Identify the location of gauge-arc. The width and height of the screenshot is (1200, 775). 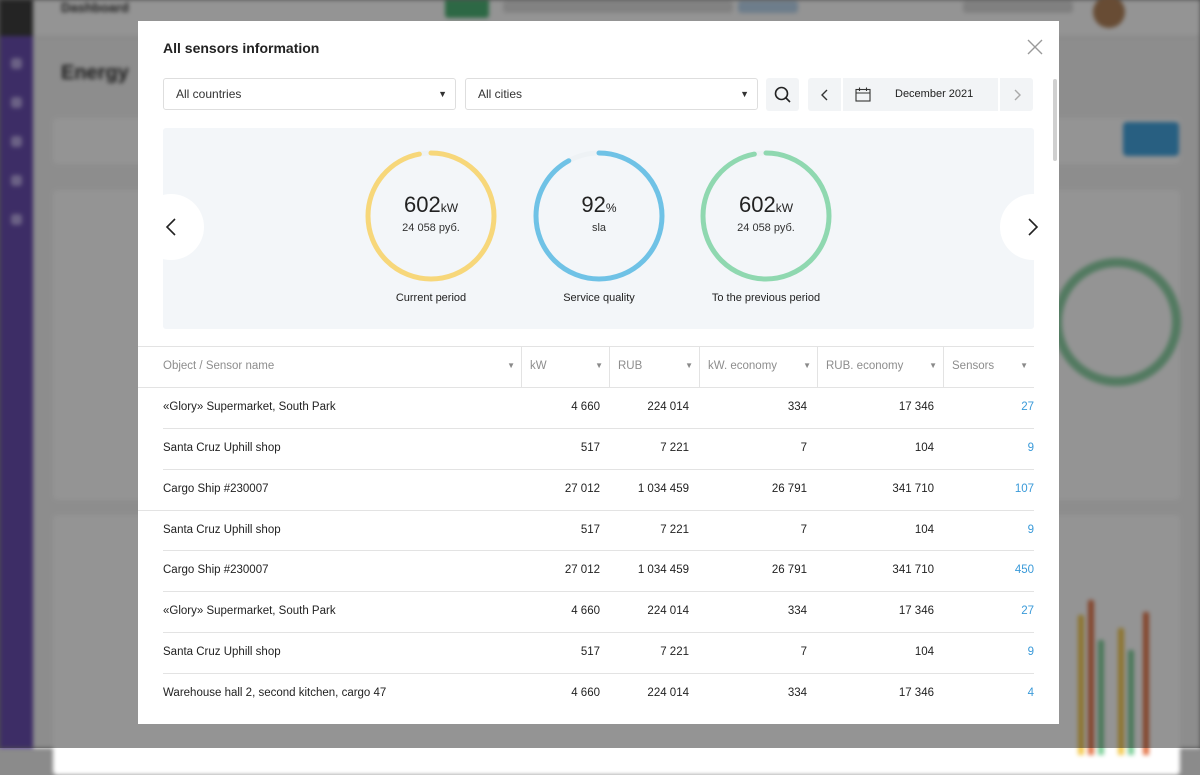
(766, 216).